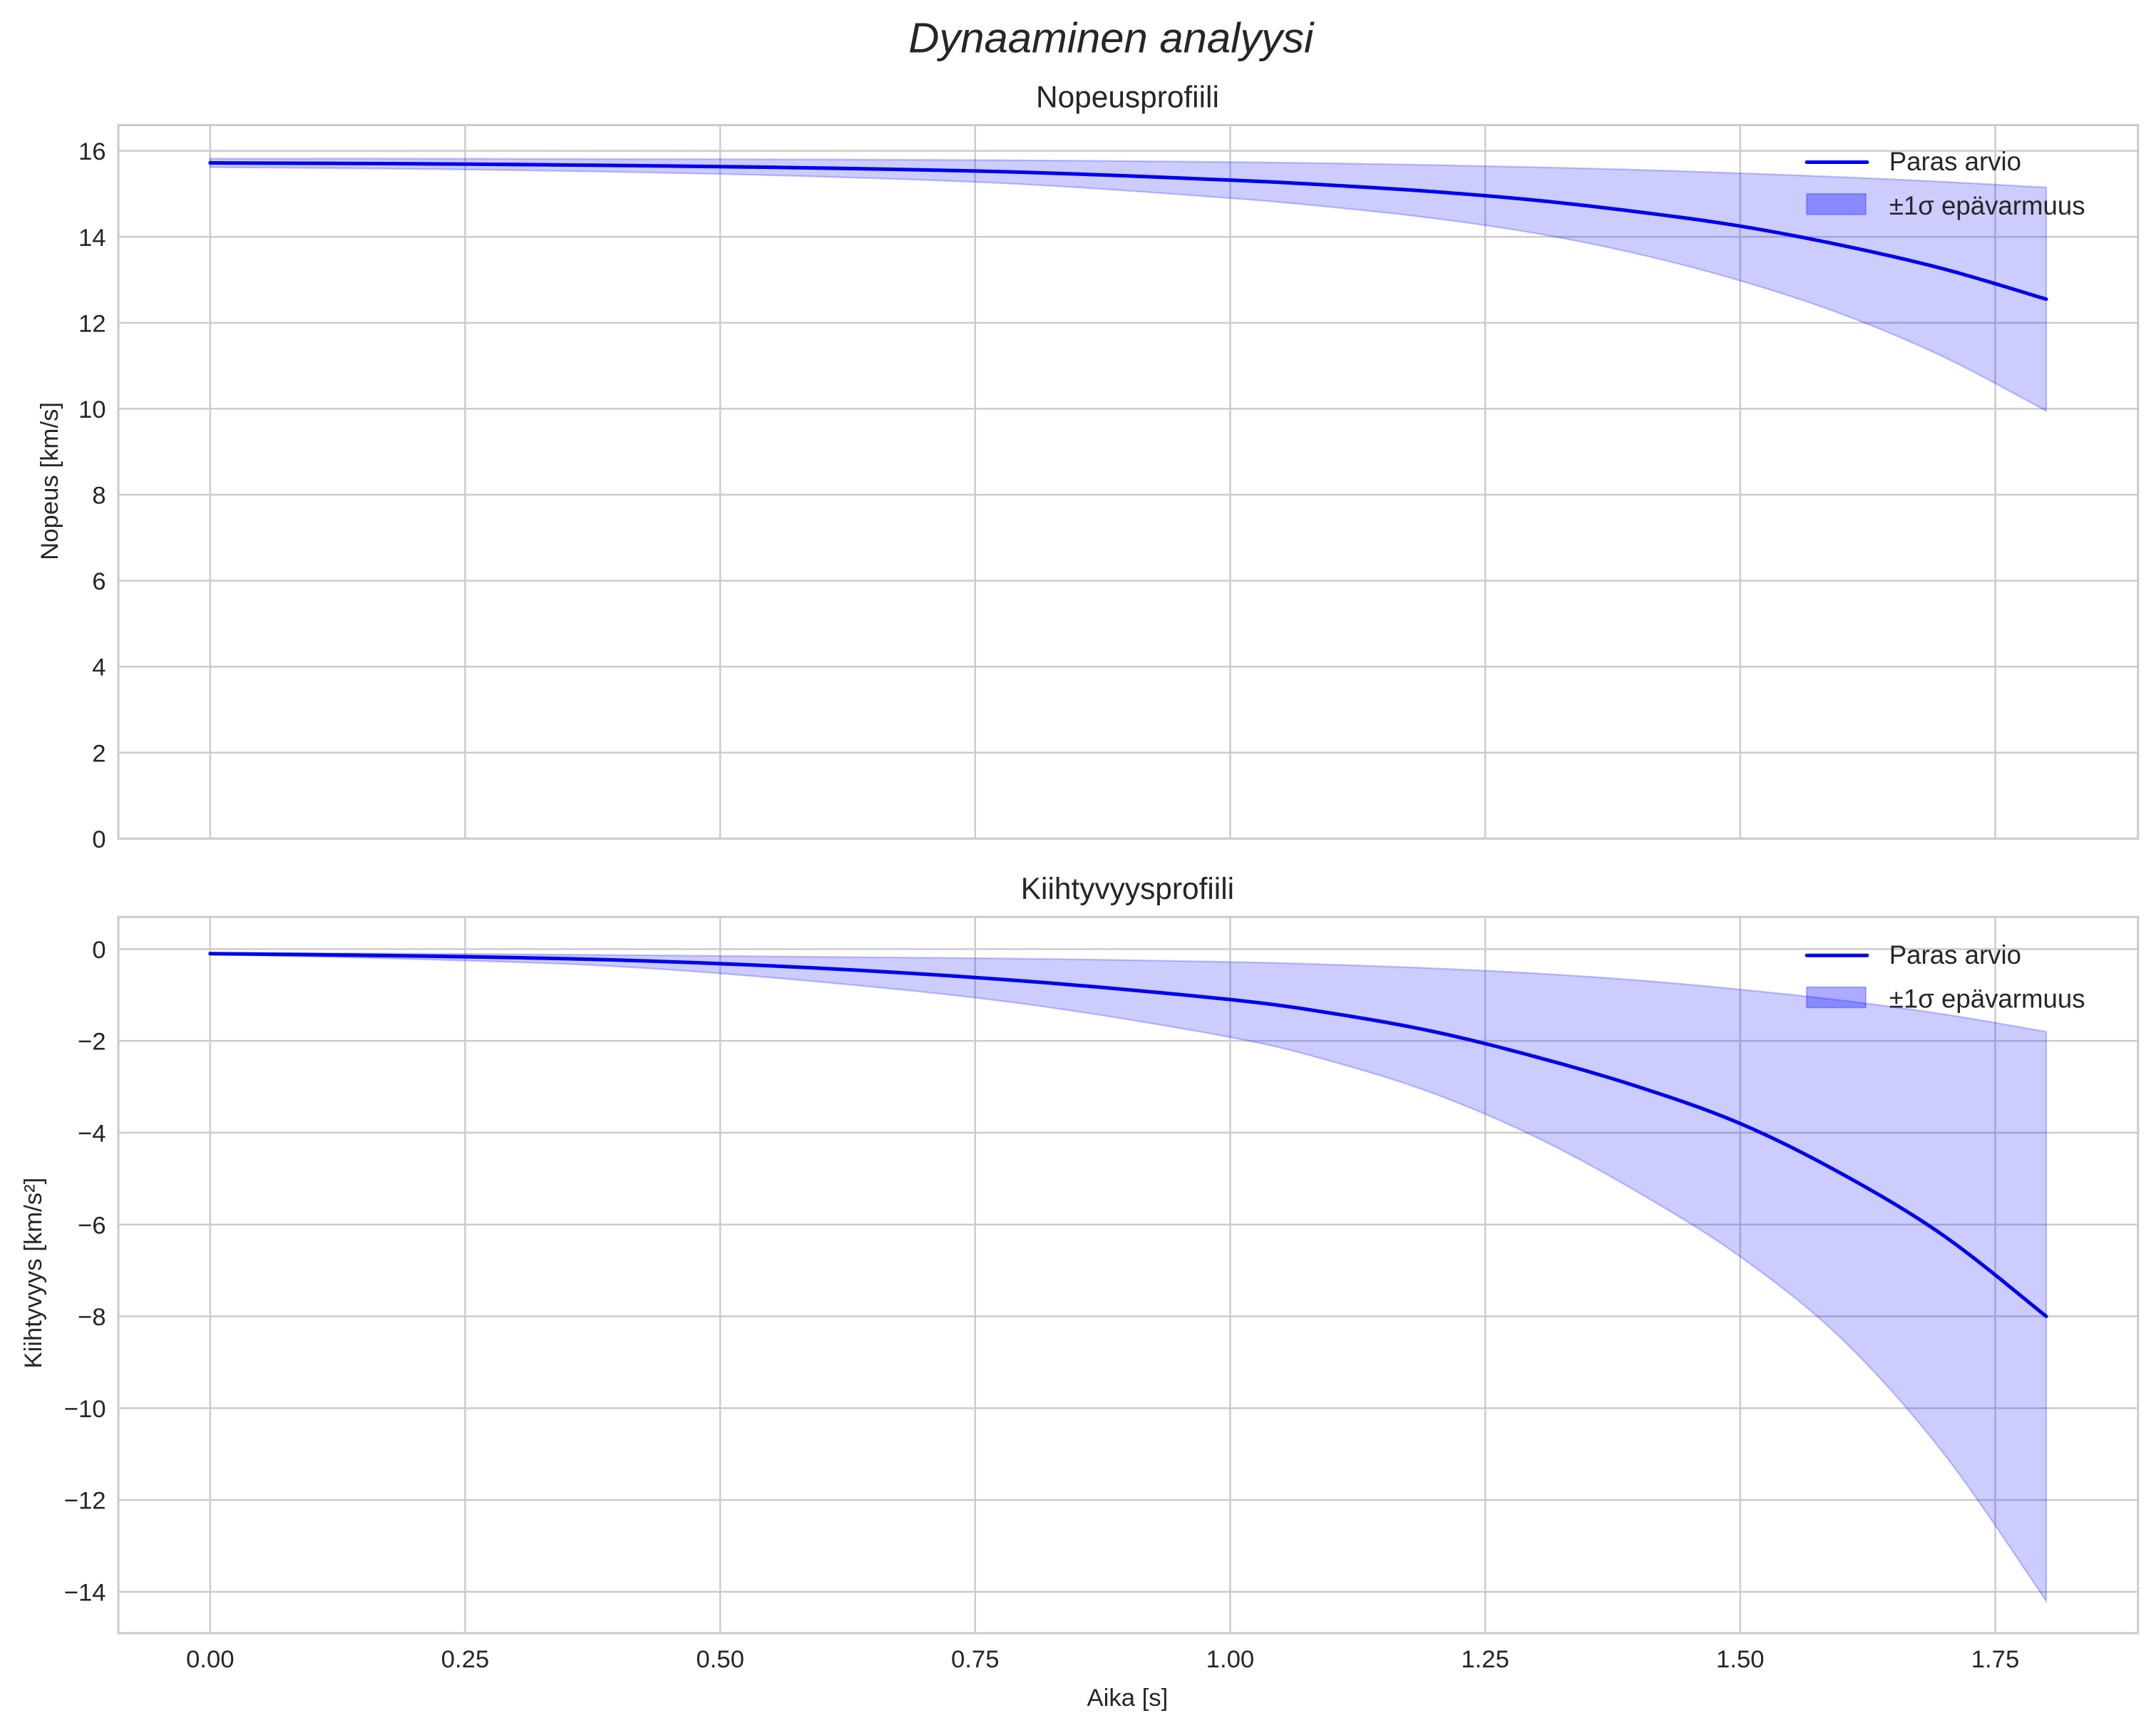 The height and width of the screenshot is (1728, 2156). What do you see at coordinates (99, 668) in the screenshot?
I see `y-tick-label: 4` at bounding box center [99, 668].